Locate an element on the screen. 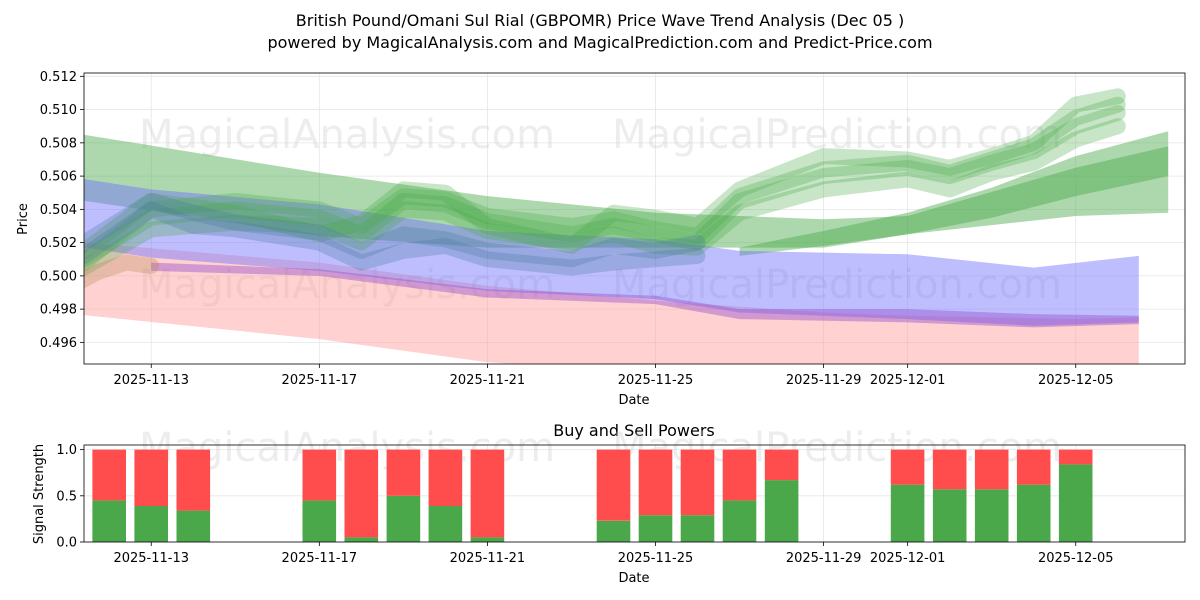 The image size is (1200, 600). price-y-tick-label: 0.496 is located at coordinates (58, 343).